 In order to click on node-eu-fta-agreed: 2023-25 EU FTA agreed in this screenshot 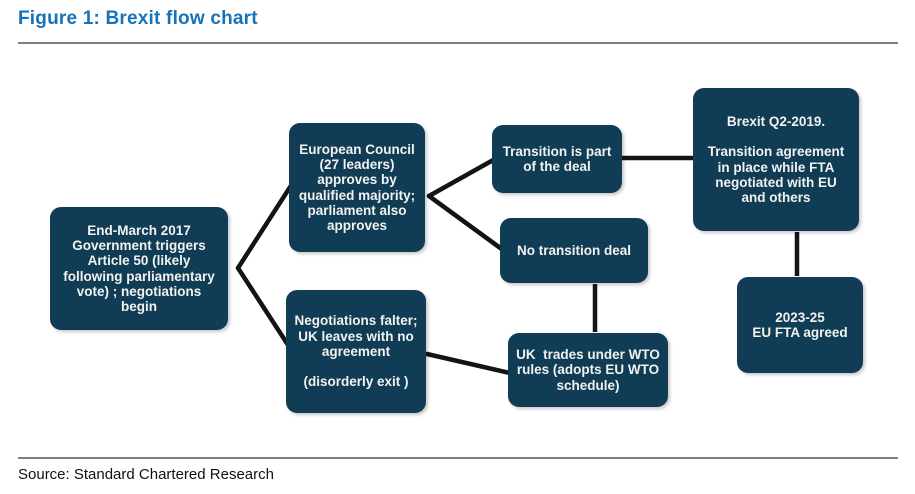, I will do `click(800, 325)`.